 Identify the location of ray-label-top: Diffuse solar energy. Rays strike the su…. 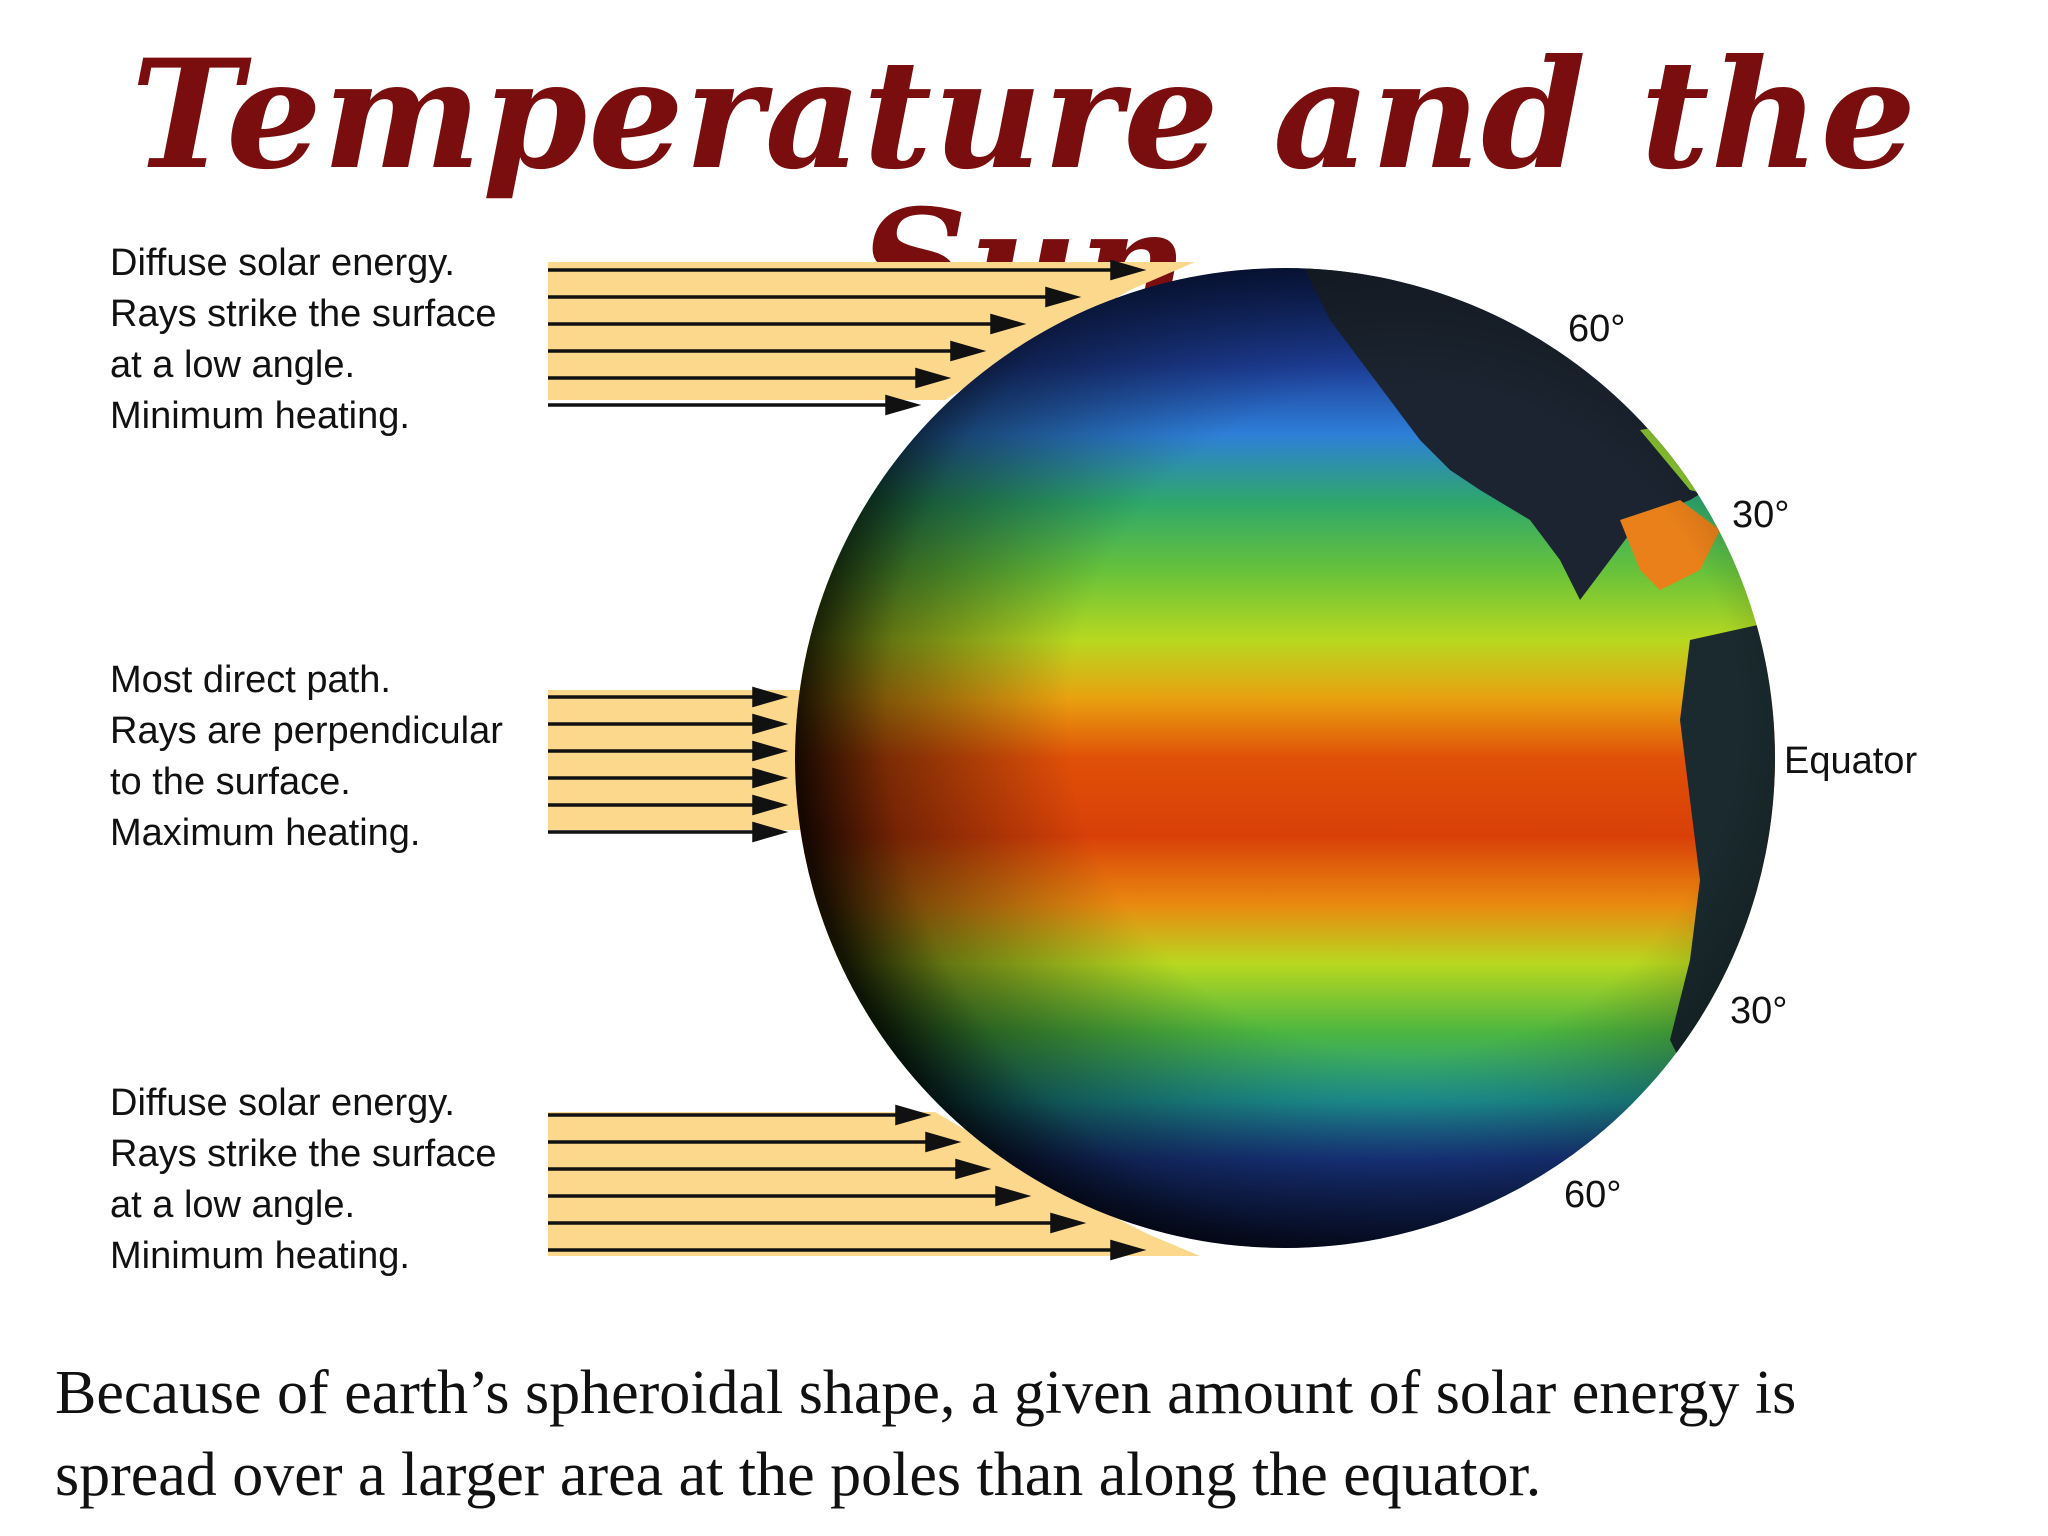
(303, 340).